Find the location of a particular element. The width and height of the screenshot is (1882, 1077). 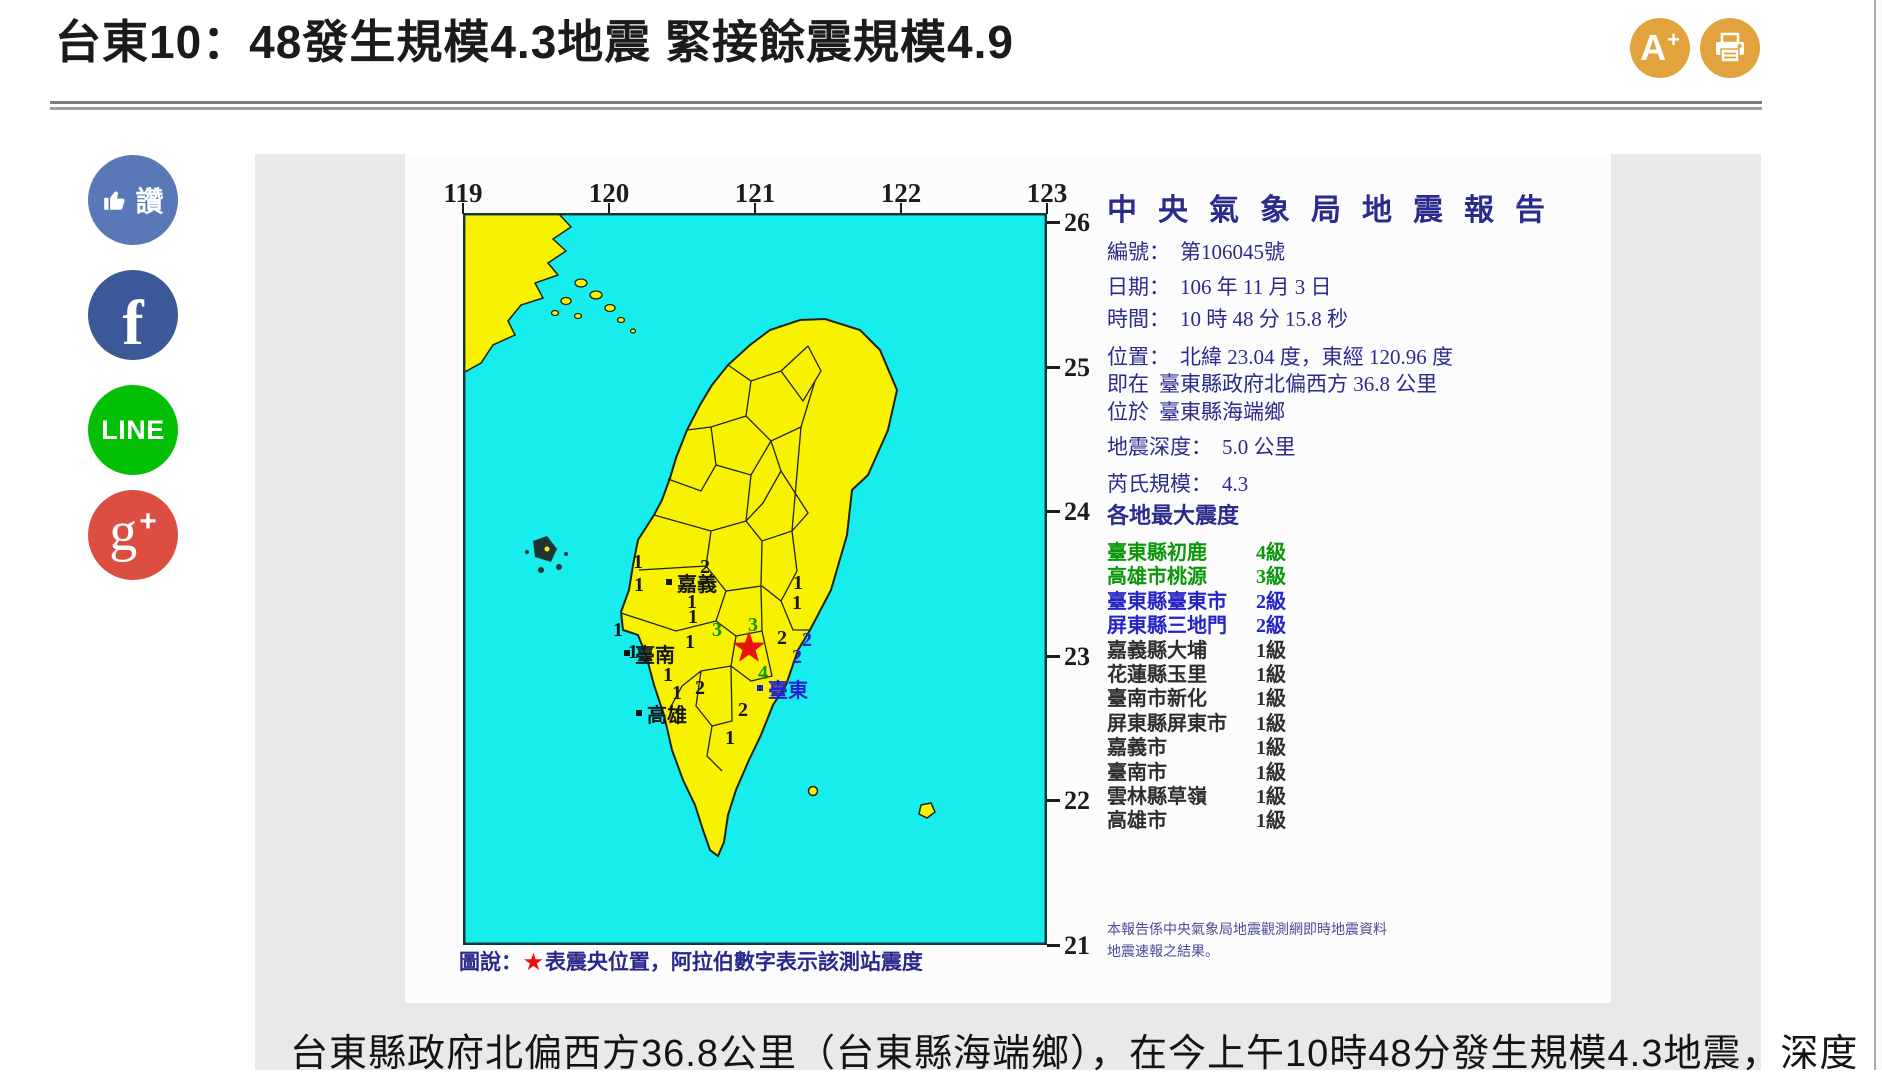

title-separator is located at coordinates (906, 105).